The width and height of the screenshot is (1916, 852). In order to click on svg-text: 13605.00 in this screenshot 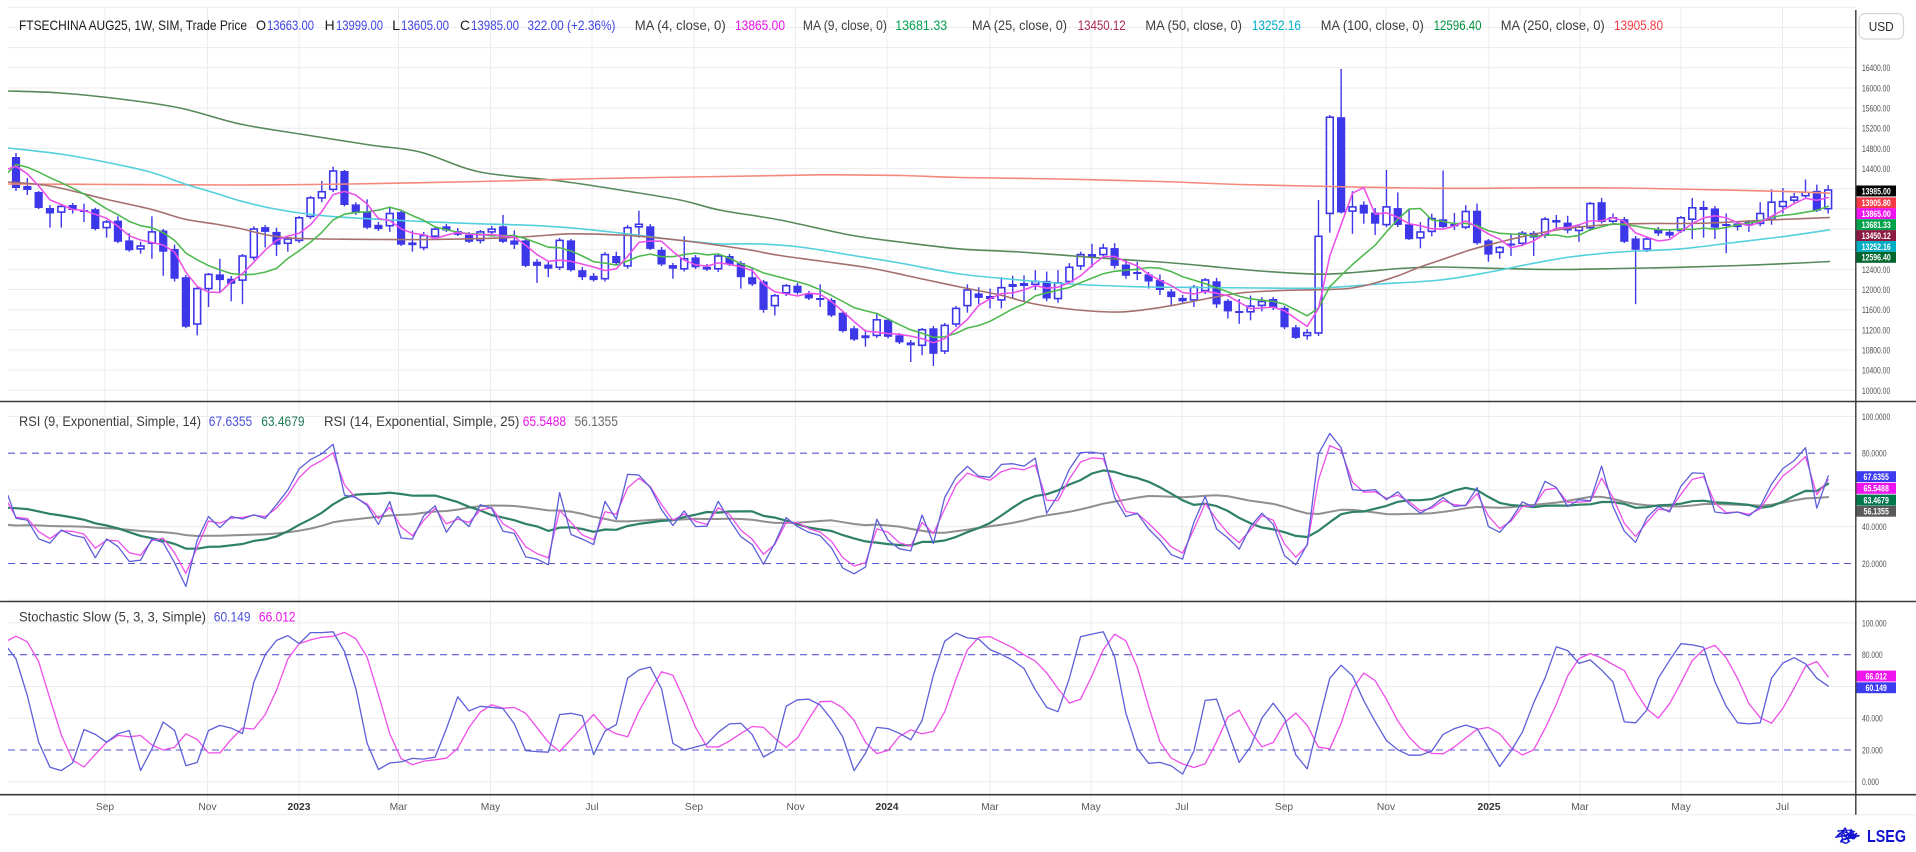, I will do `click(425, 25)`.